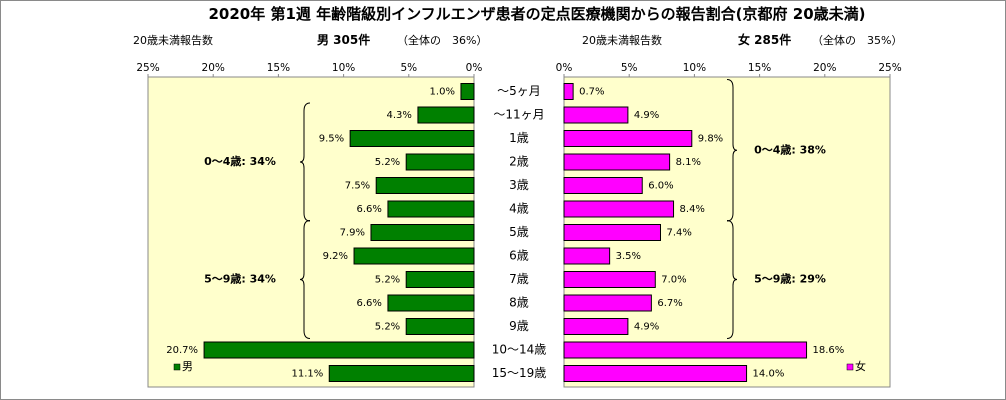  Describe the element at coordinates (173, 40) in the screenshot. I see `left-axis-title: 20歳未満報告数` at that location.